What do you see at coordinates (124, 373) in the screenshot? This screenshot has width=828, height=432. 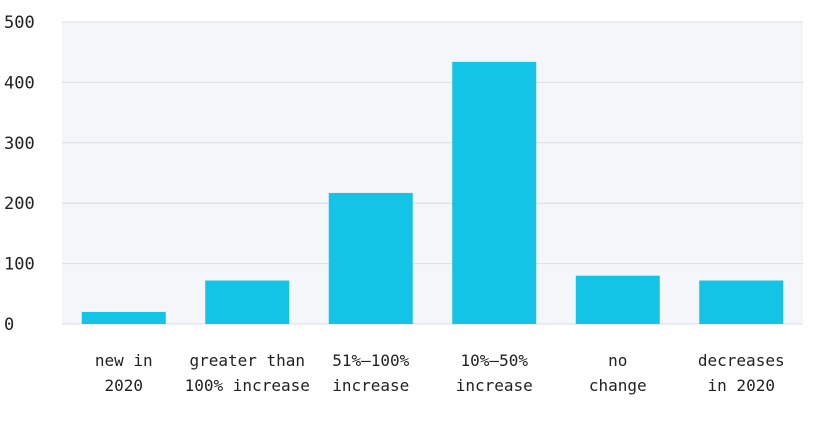 I see `x-category-label: new in 2020` at bounding box center [124, 373].